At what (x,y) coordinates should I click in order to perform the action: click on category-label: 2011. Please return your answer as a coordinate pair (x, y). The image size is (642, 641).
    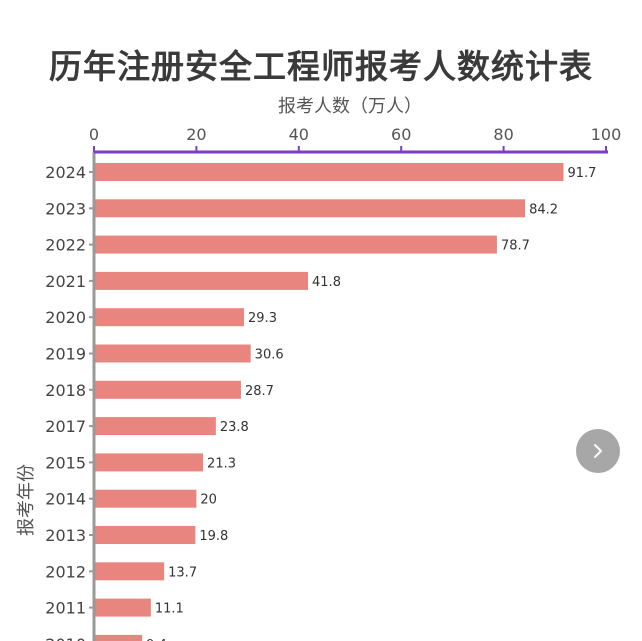
    Looking at the image, I should click on (65, 608).